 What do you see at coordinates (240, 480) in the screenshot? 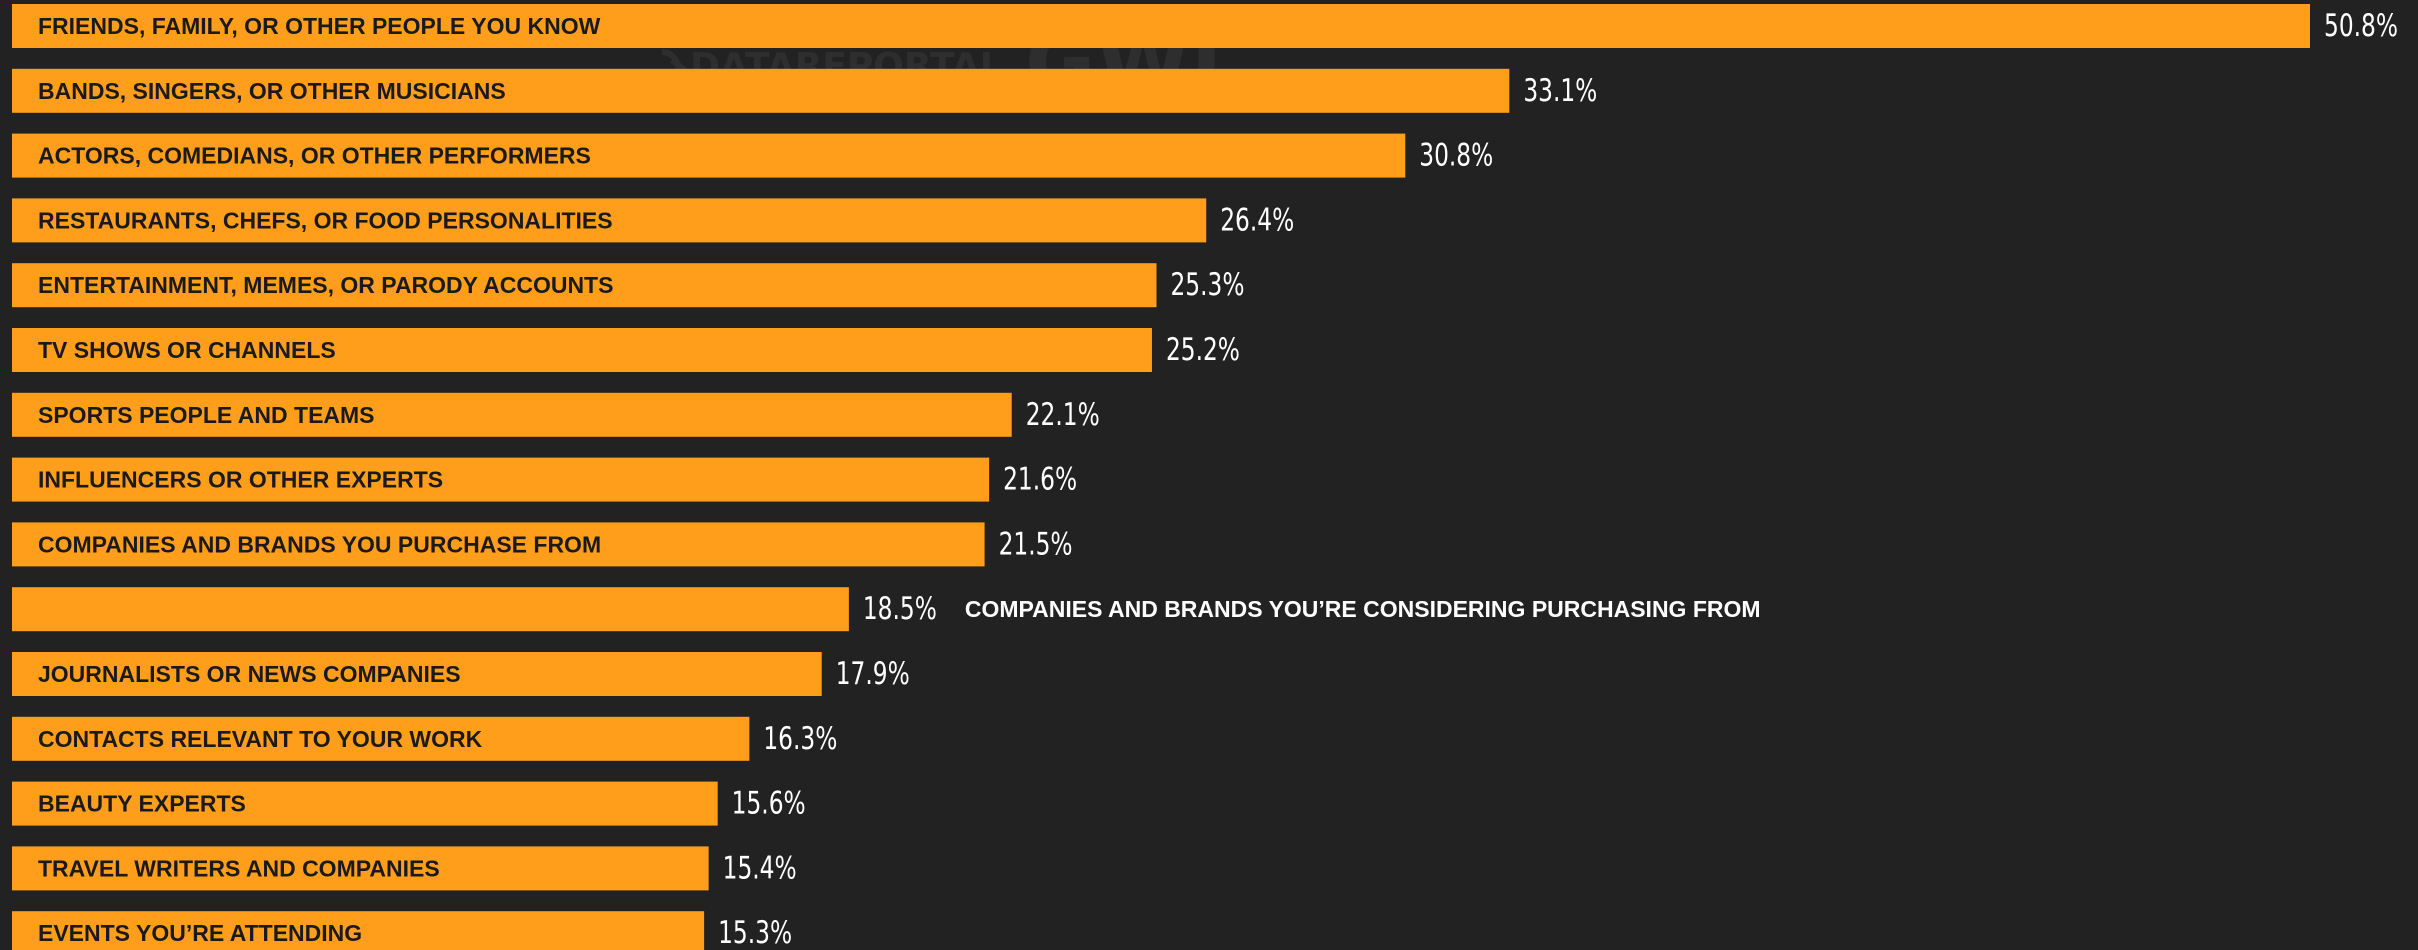
I see `category-label-8: INFLUENCERS OR OTHER EXPERTS` at bounding box center [240, 480].